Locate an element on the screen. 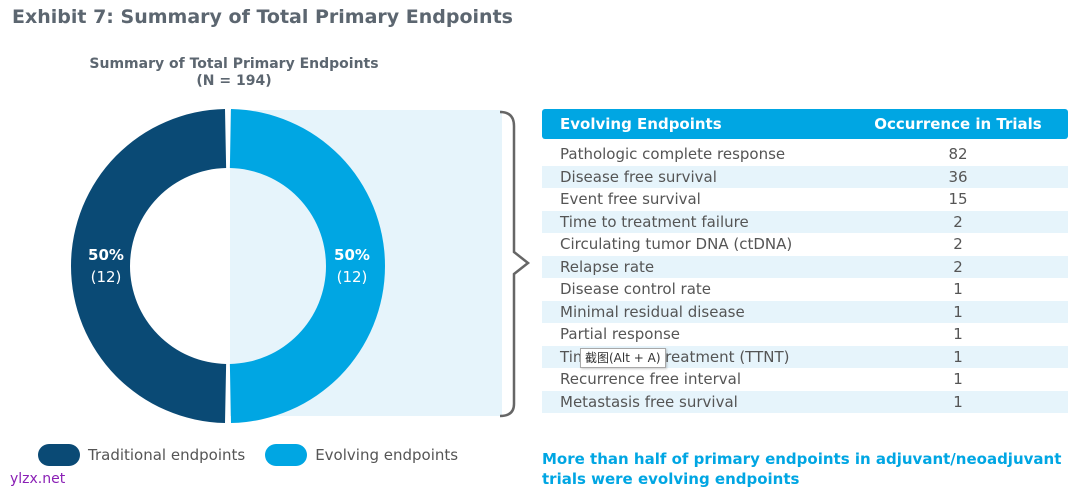 The image size is (1080, 495). evolving-percent-label: 50% is located at coordinates (352, 255).